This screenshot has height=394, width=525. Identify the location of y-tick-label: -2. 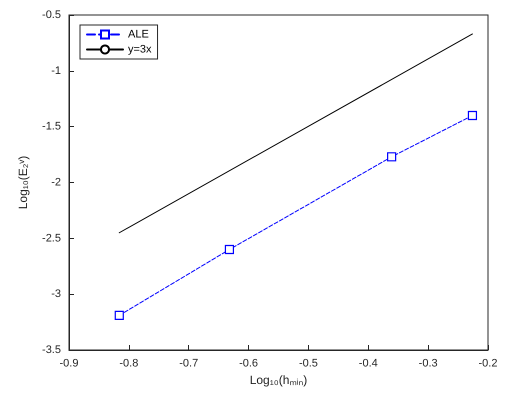
(56, 182).